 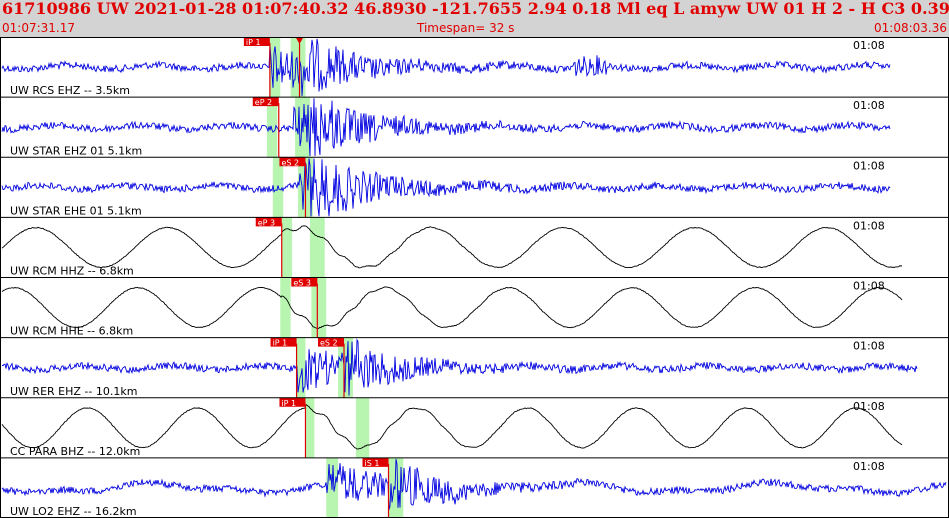 What do you see at coordinates (76, 150) in the screenshot?
I see `trace-label-2: UW STAR EHZ 01 5.1km` at bounding box center [76, 150].